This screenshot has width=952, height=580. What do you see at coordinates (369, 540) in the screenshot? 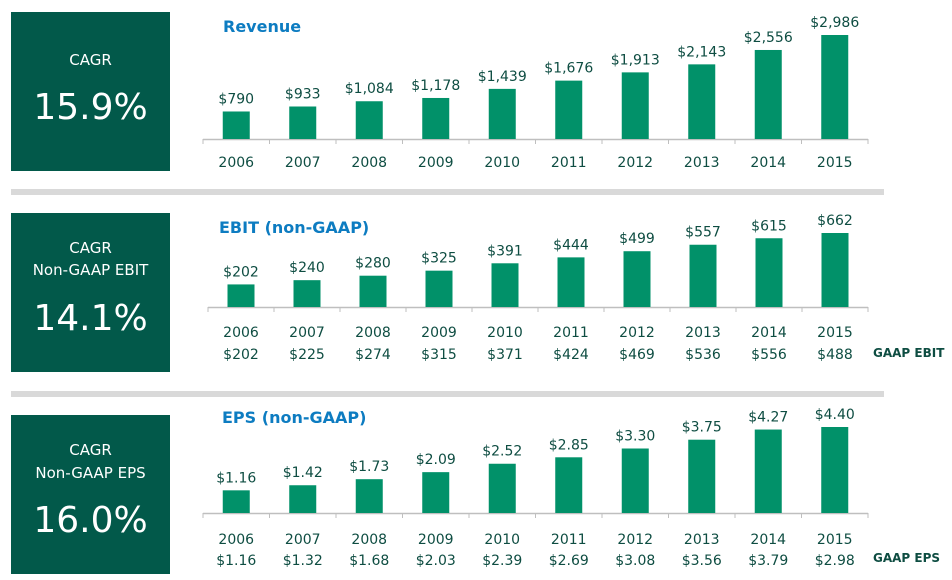
I see `eps-category-label: 2008` at bounding box center [369, 540].